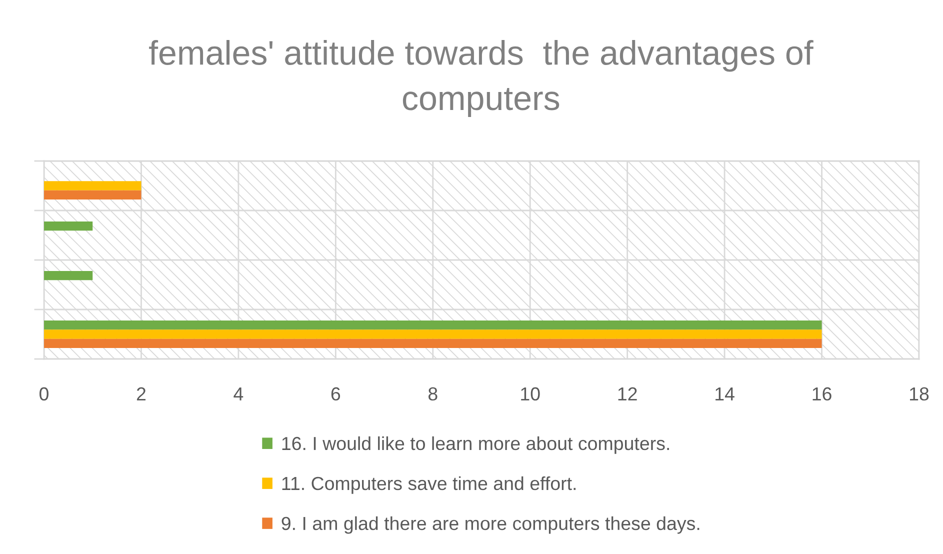 The width and height of the screenshot is (943, 554). Describe the element at coordinates (725, 393) in the screenshot. I see `x-tick-label: 14` at that location.